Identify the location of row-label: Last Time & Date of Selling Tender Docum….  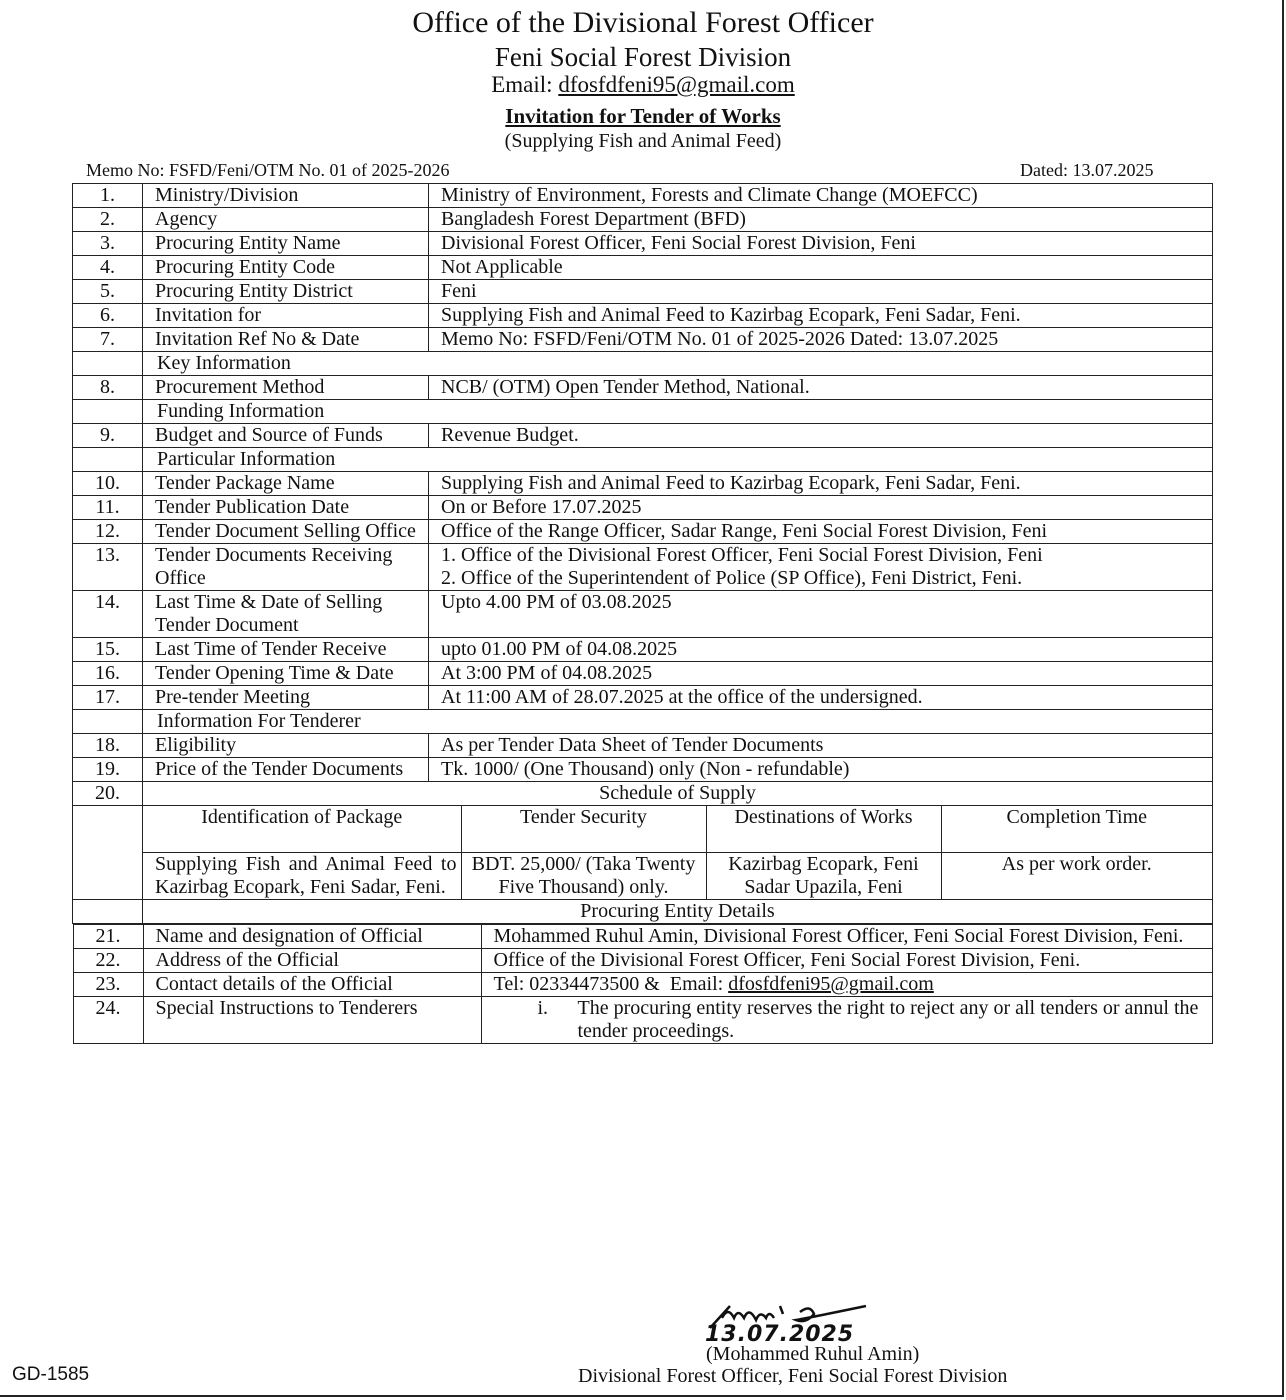
(285, 614).